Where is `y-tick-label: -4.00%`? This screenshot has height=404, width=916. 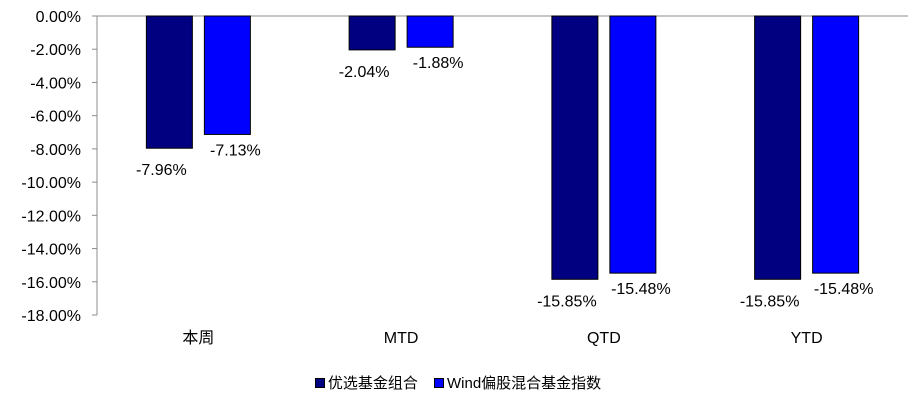 y-tick-label: -4.00% is located at coordinates (55, 83).